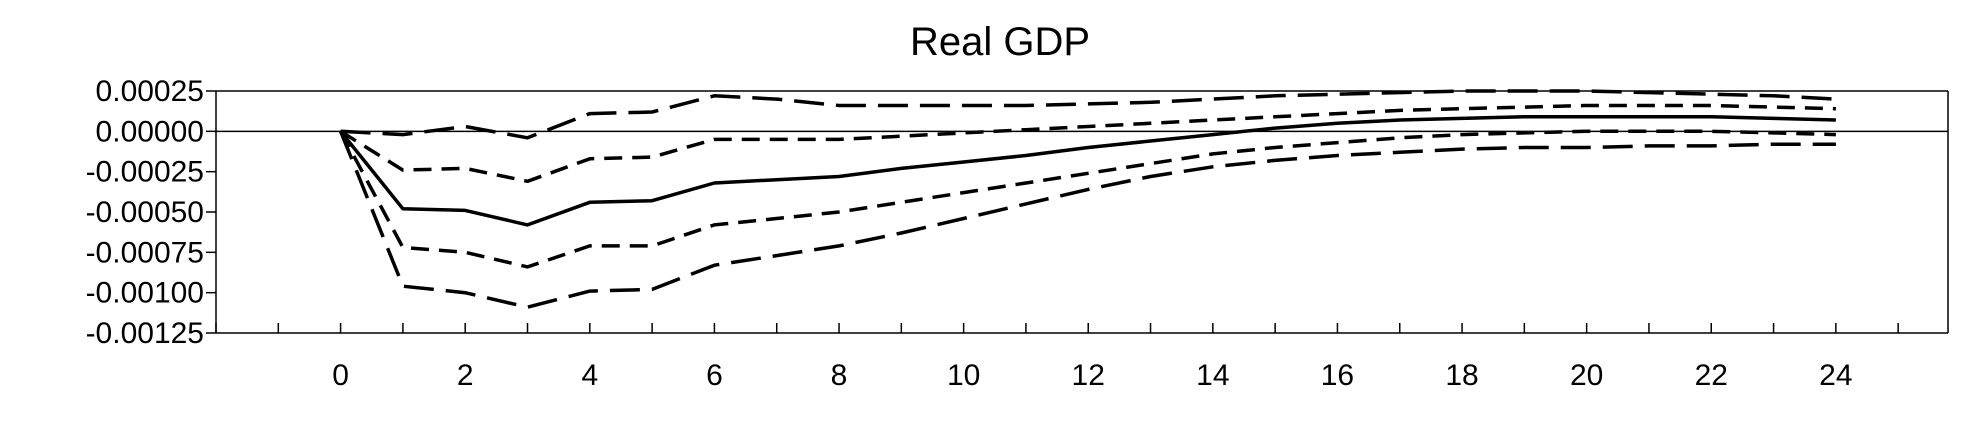  Describe the element at coordinates (963, 375) in the screenshot. I see `x-tick-label: 10` at that location.